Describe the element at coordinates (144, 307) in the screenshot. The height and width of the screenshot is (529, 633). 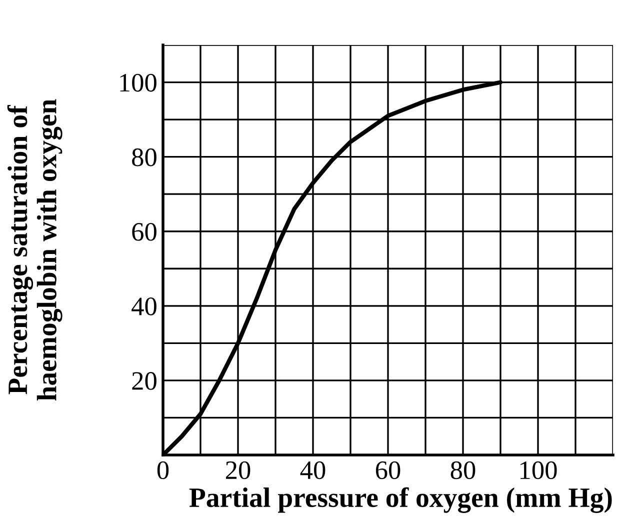
I see `y-tick-label: 40` at that location.